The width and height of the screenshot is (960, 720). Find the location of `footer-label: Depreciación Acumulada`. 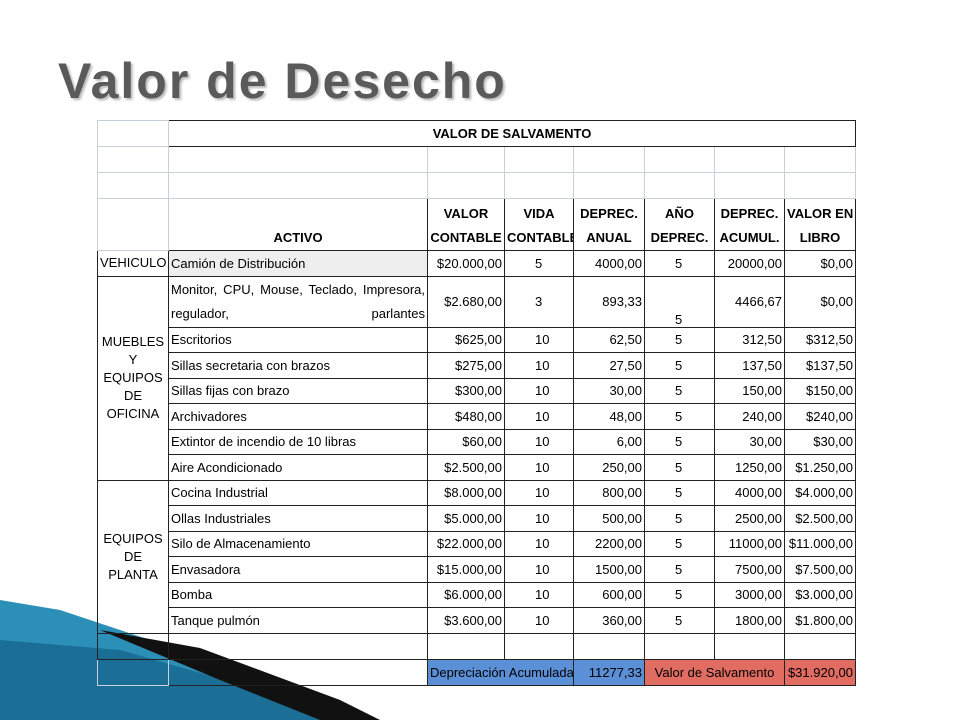

footer-label: Depreciación Acumulada is located at coordinates (500, 672).